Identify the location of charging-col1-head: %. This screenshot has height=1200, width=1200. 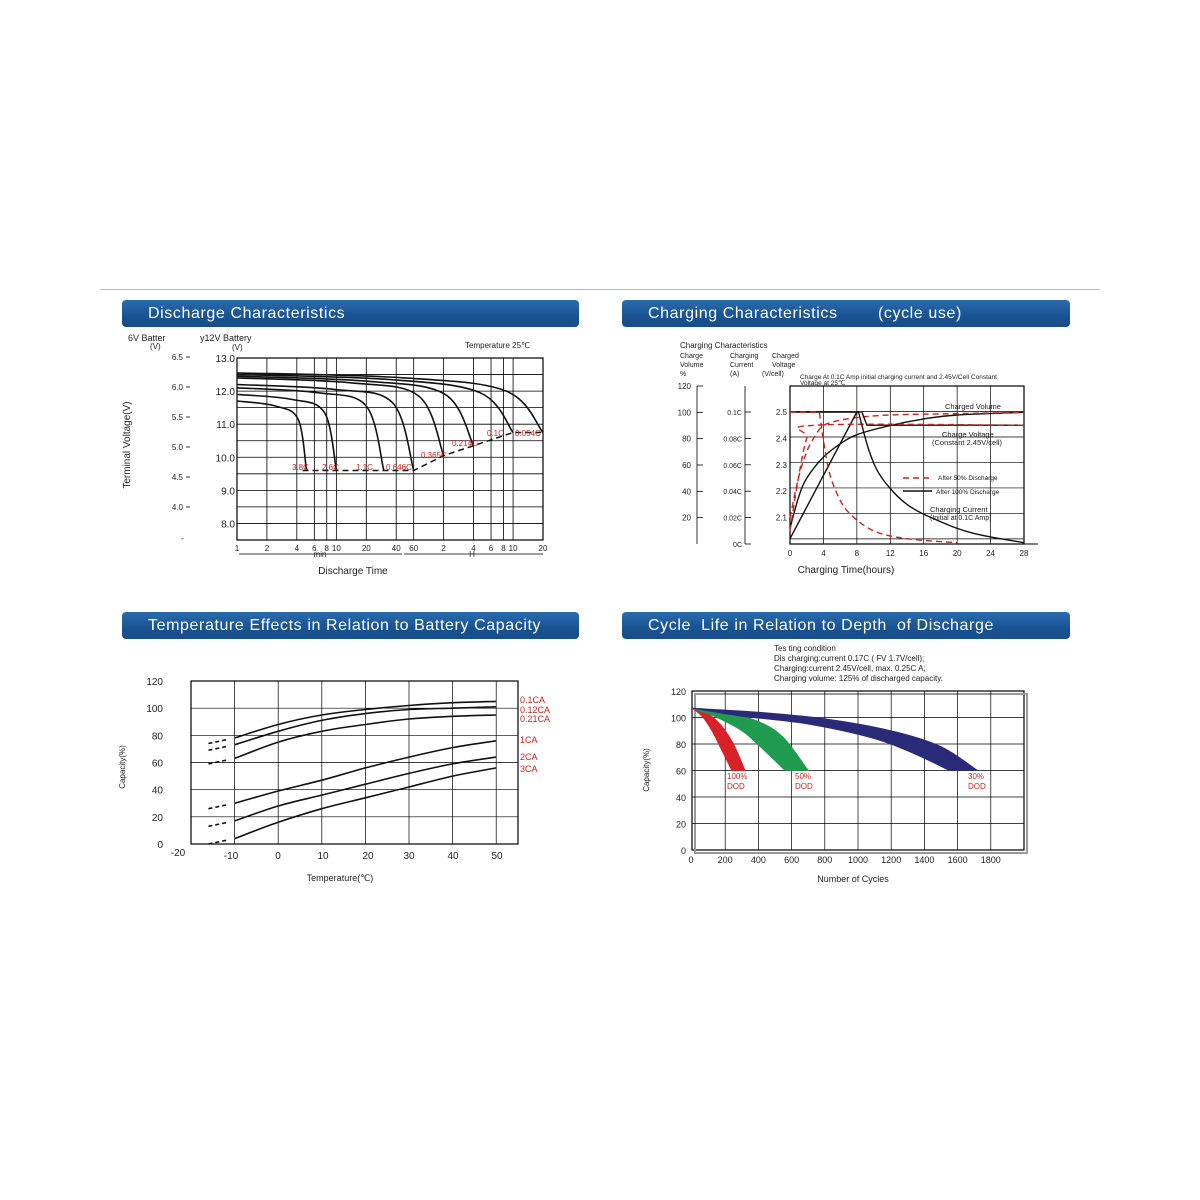
(683, 374).